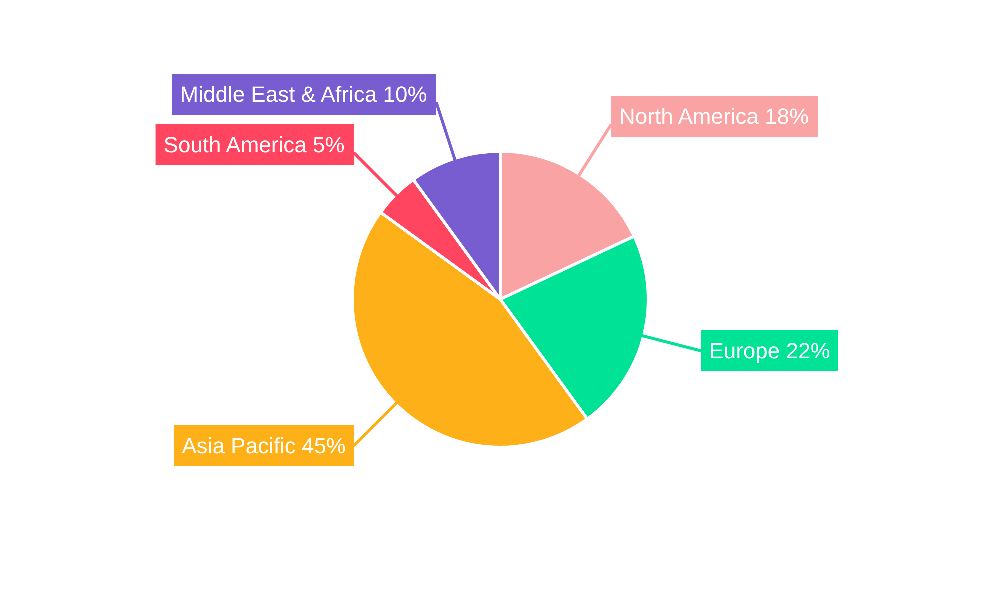 The height and width of the screenshot is (600, 1000). I want to click on slice-label: South America 5%, so click(254, 145).